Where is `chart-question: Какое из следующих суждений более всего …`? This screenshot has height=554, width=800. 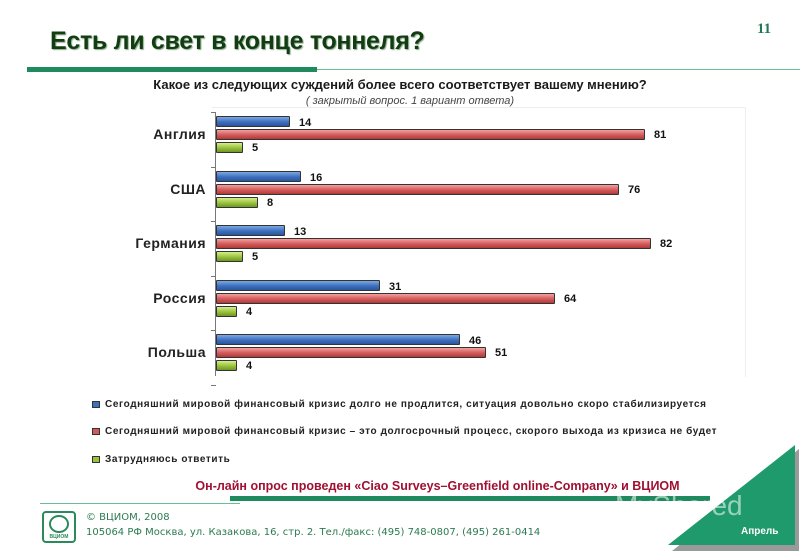 chart-question: Какое из следующих суждений более всего … is located at coordinates (400, 84).